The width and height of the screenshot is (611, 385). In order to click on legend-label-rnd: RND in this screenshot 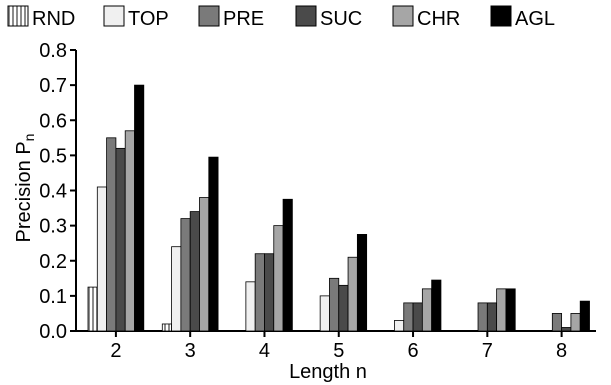, I will do `click(53, 19)`.